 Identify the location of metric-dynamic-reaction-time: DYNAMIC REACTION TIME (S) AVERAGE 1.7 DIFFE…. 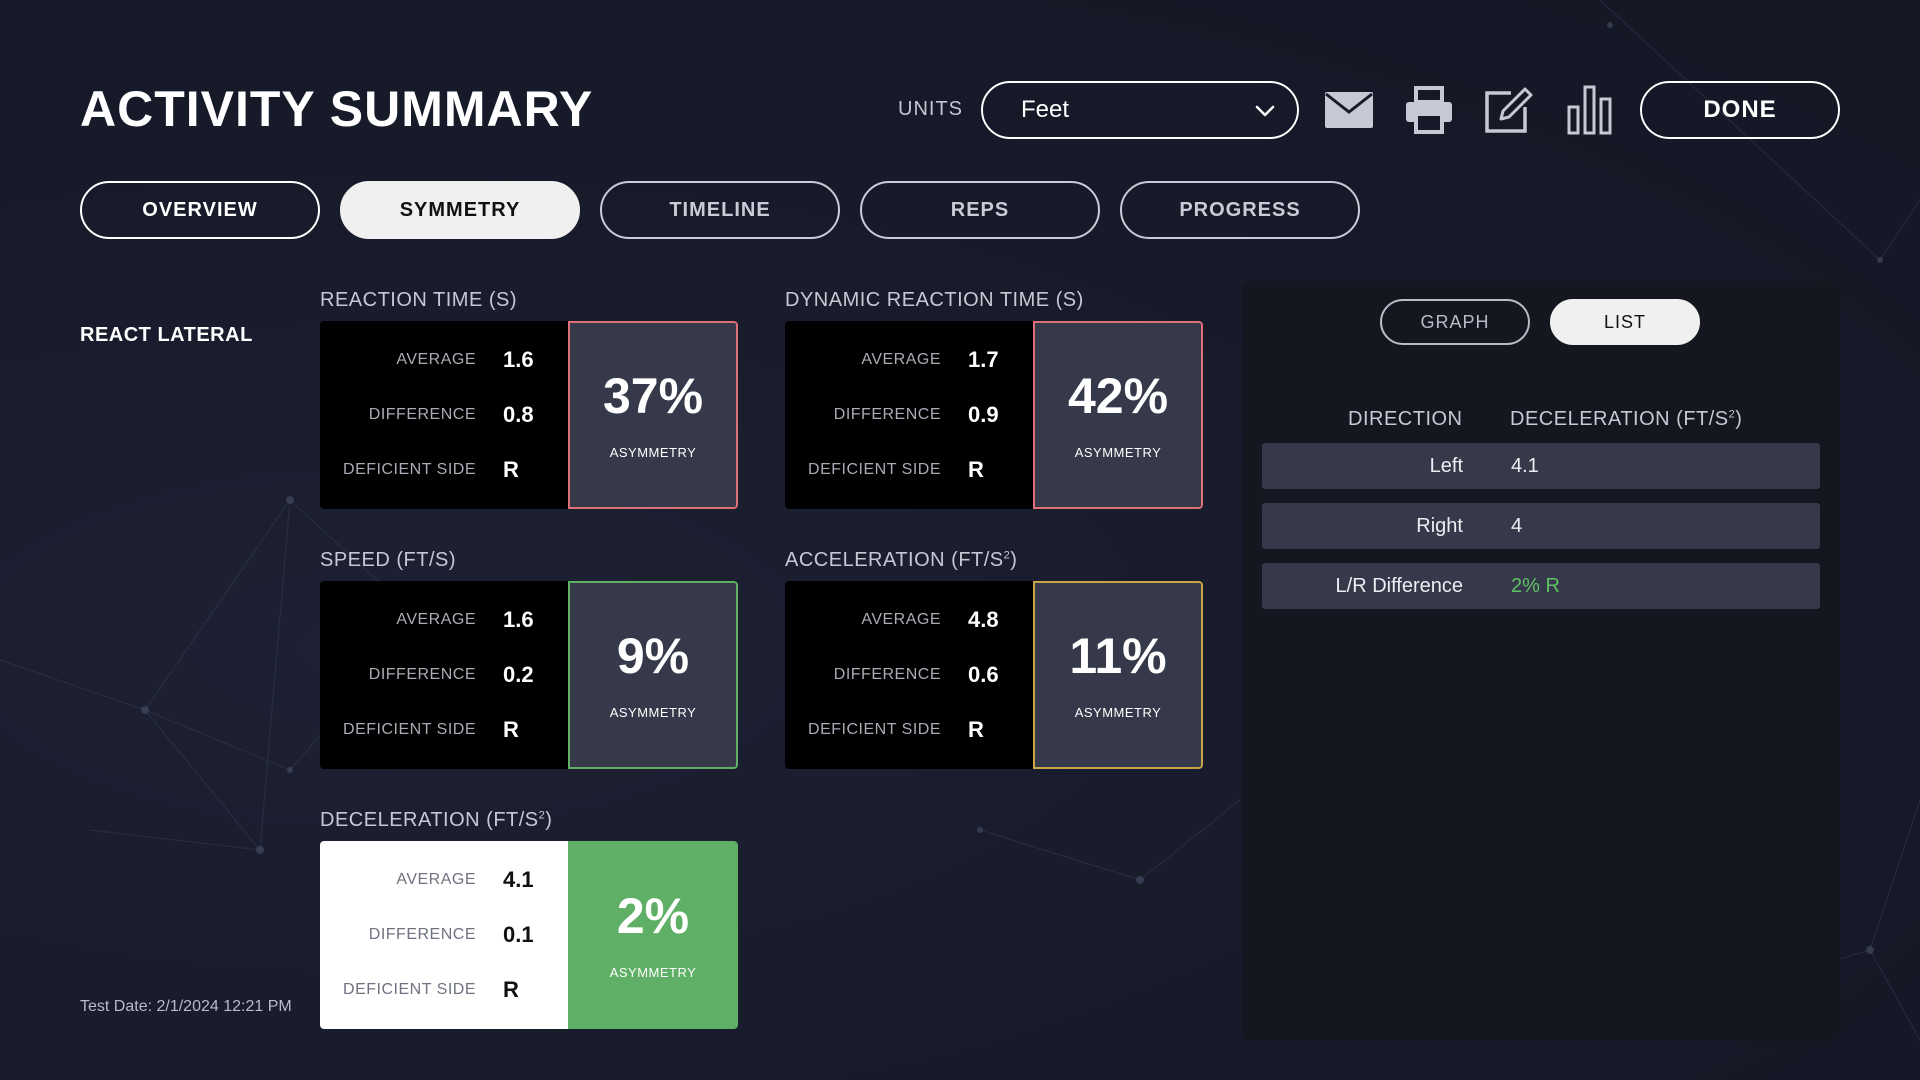
(994, 399).